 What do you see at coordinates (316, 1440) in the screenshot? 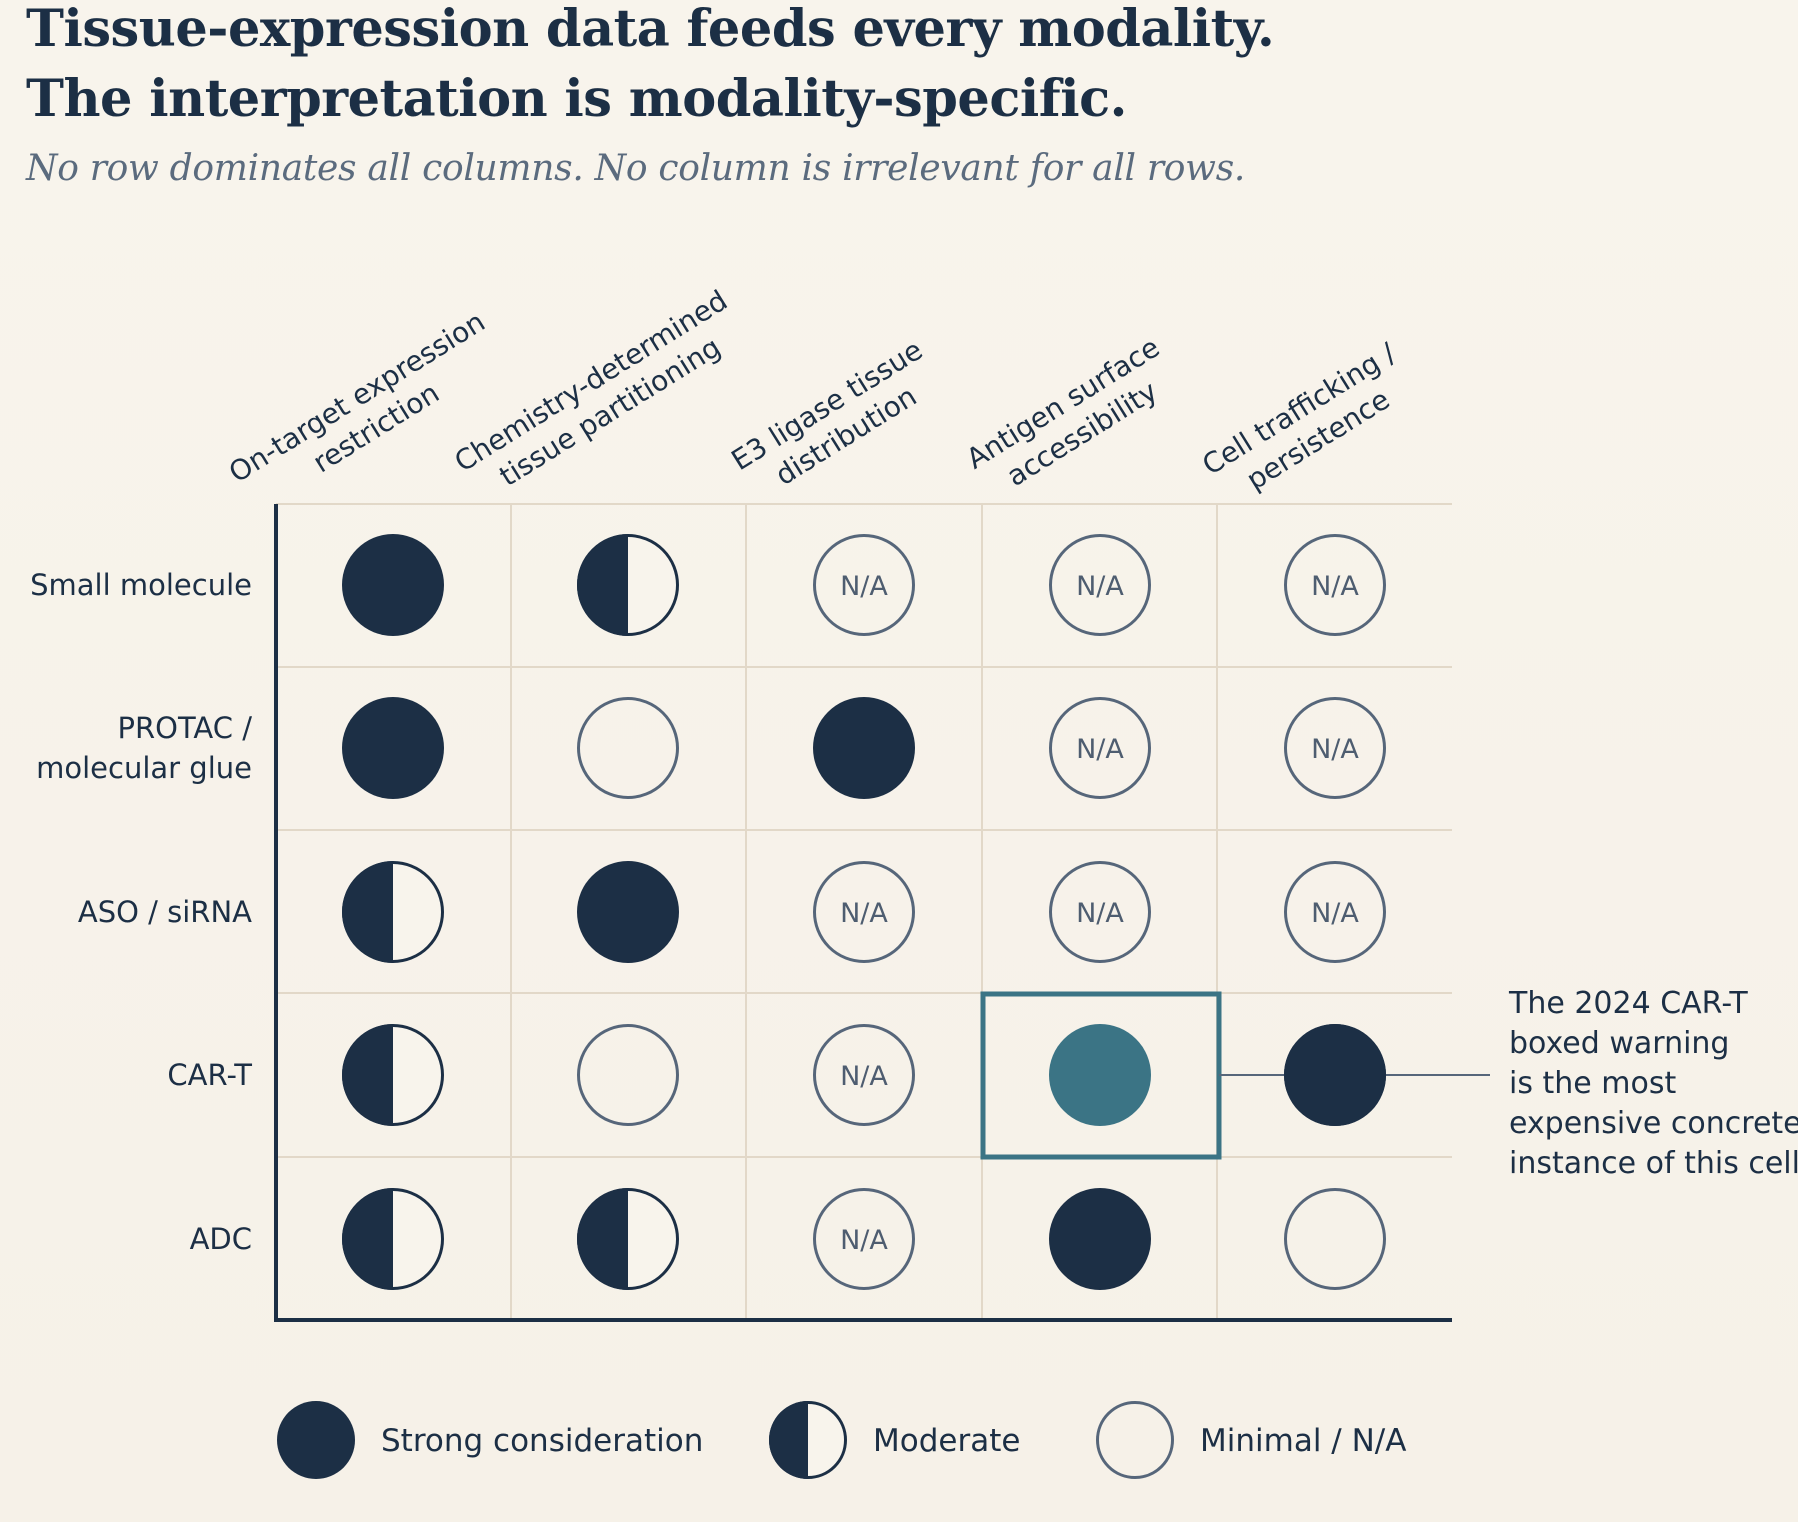
I see `legend-strong-dot` at bounding box center [316, 1440].